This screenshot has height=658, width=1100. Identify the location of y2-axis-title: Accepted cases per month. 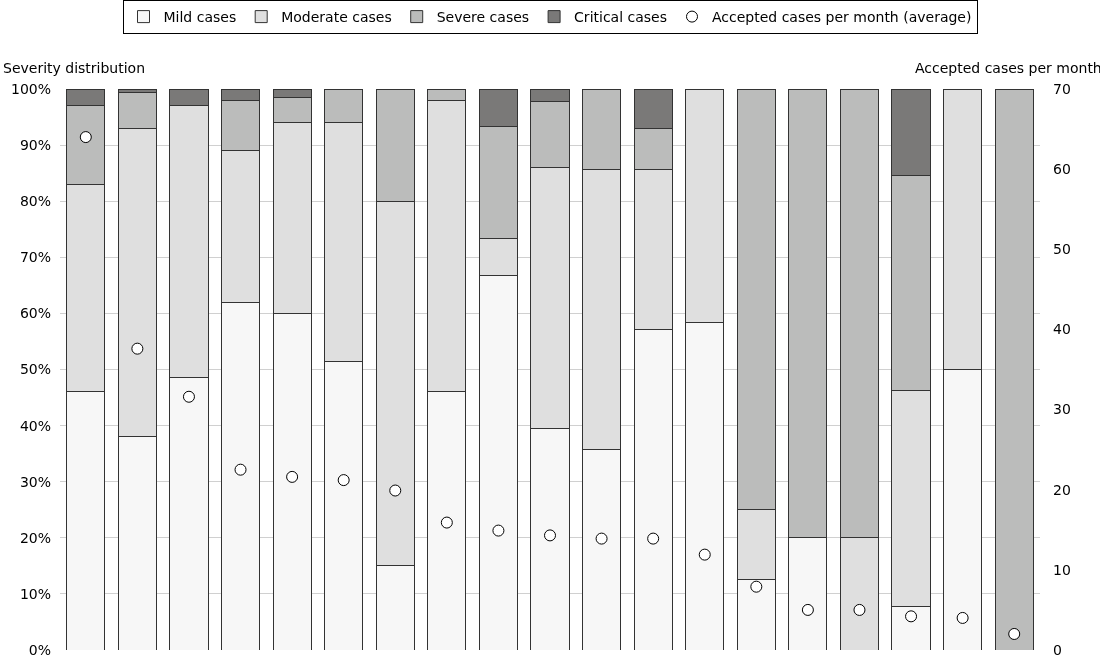
(1007, 68).